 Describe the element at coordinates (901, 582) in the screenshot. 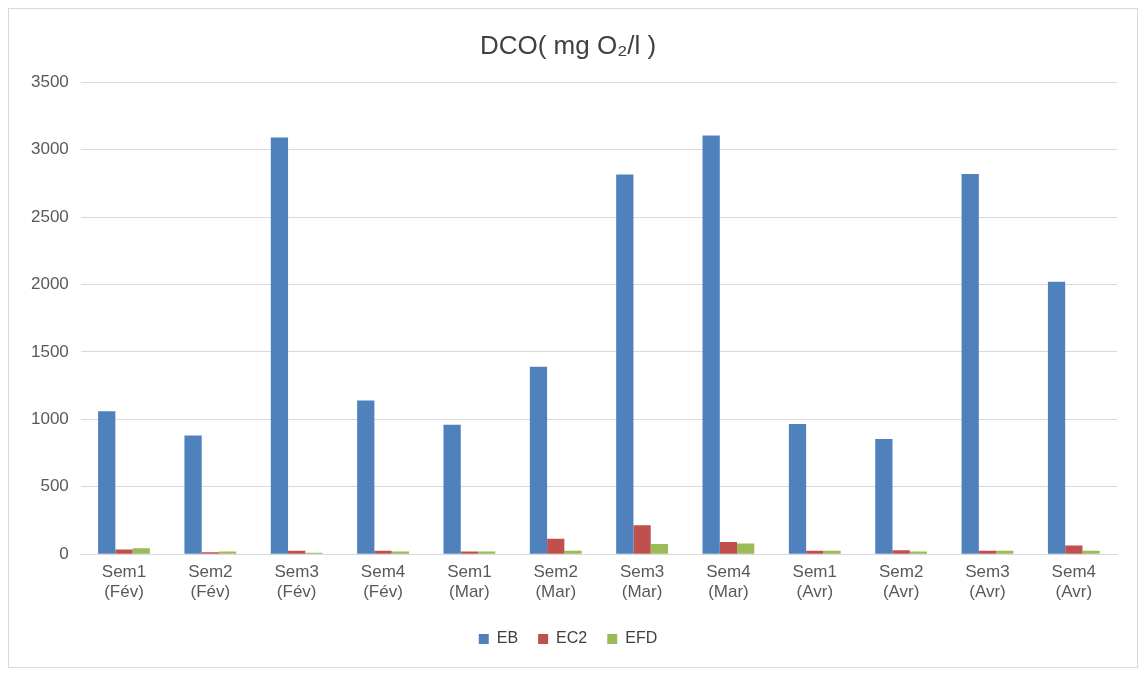

I see `x-tick-label: Sem2 (Avr)` at that location.